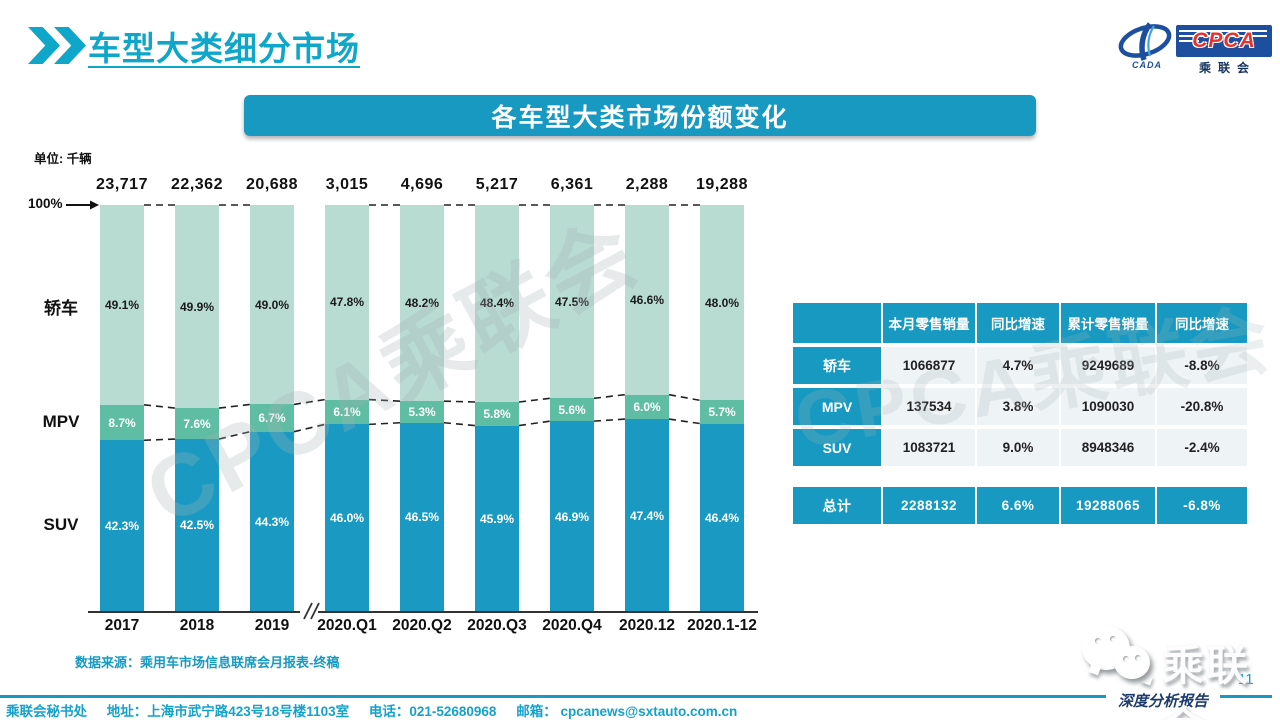 Image resolution: width=1280 pixels, height=720 pixels. What do you see at coordinates (1108, 406) in the screenshot?
I see `table-value-cell: 1090030` at bounding box center [1108, 406].